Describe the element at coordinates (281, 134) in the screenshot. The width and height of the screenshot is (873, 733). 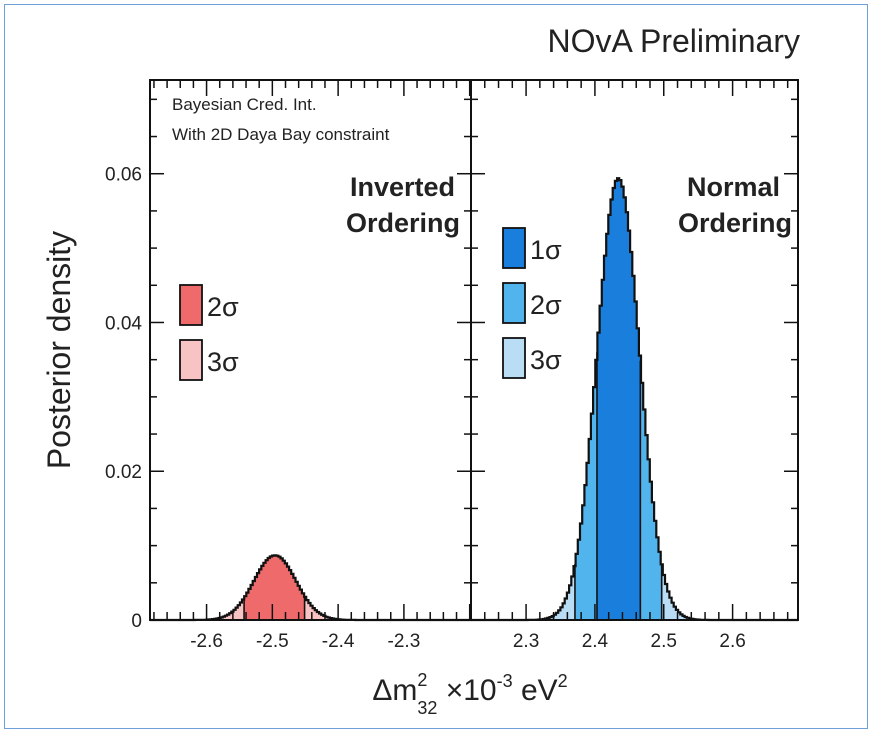
I see `annotation-line-2: With 2D Daya Bay constraint` at that location.